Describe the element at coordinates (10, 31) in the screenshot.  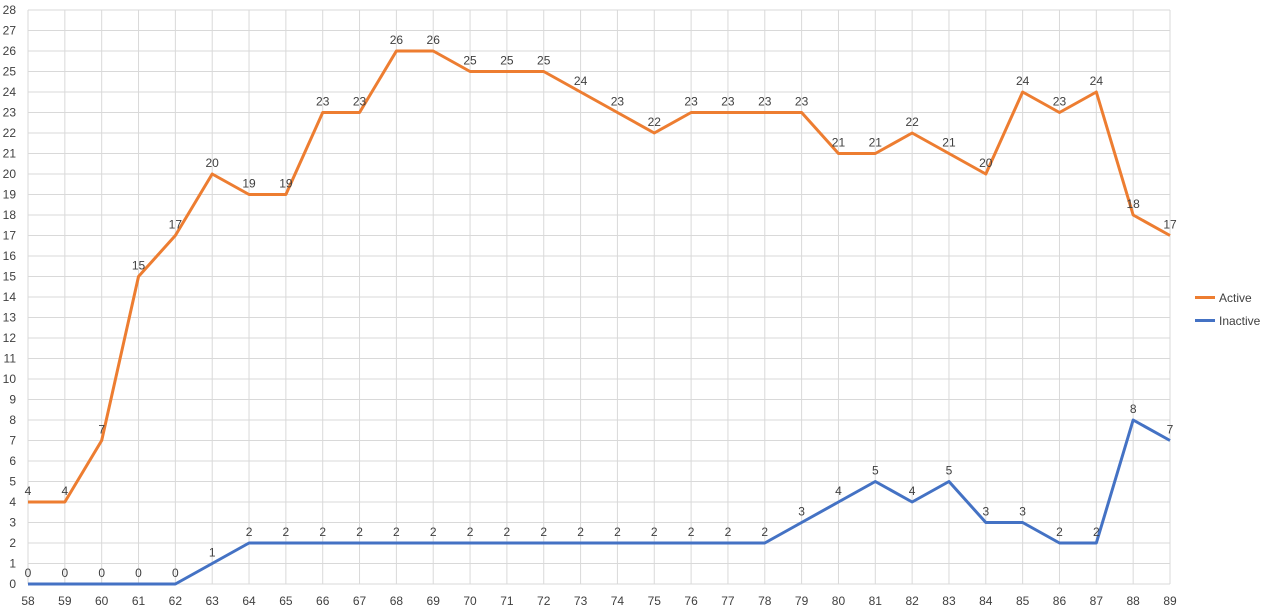
I see `y-tick-label: 27` at that location.